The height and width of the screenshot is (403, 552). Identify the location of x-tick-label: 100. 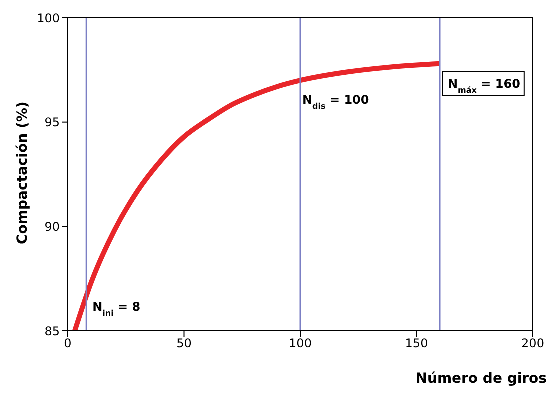
(300, 343).